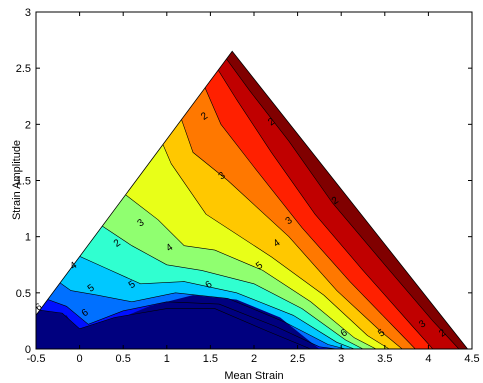  Describe the element at coordinates (384, 359) in the screenshot. I see `x-tick-label: 3.5` at that location.